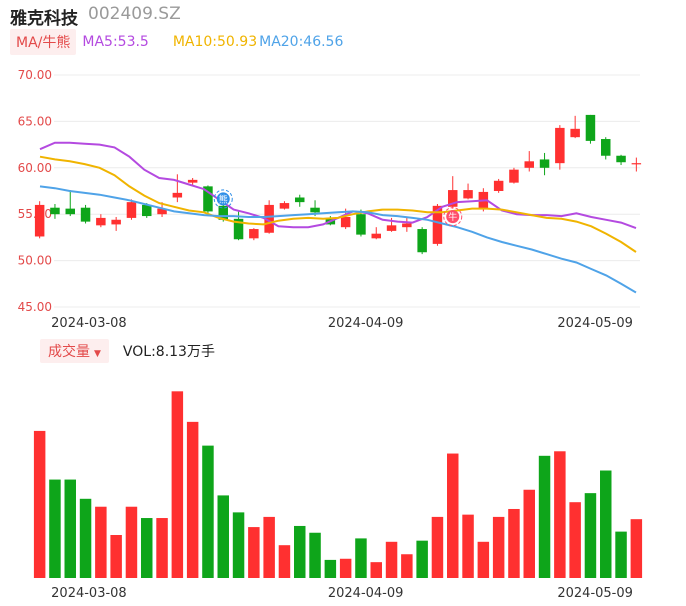 This screenshot has width=686, height=606. I want to click on caret-down-icon: ▼, so click(97, 354).